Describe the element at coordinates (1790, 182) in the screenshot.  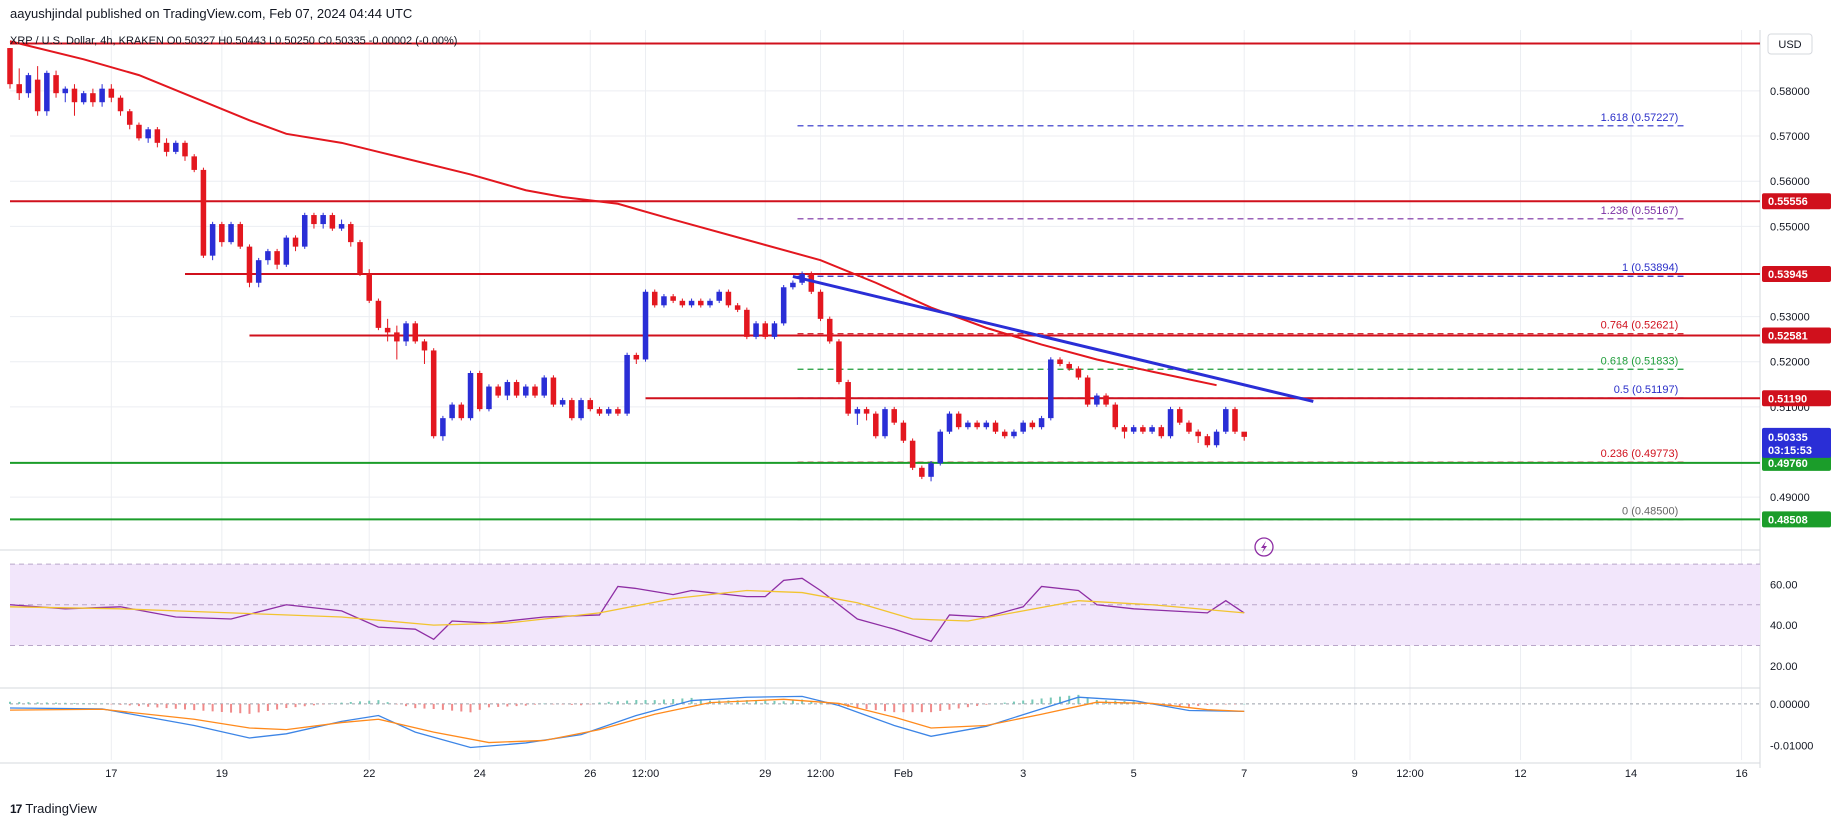
I see `price-tick-label: 0.56000` at that location.